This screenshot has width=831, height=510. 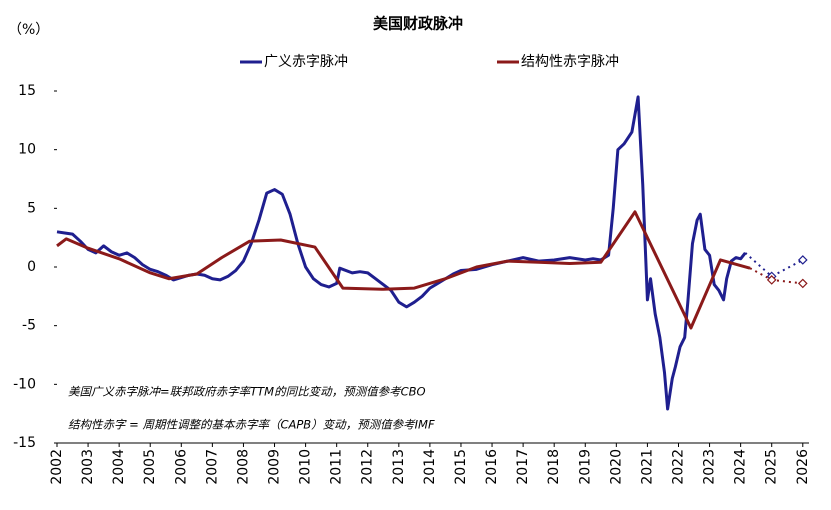 What do you see at coordinates (57, 467) in the screenshot?
I see `x-tick-label: 2002` at bounding box center [57, 467].